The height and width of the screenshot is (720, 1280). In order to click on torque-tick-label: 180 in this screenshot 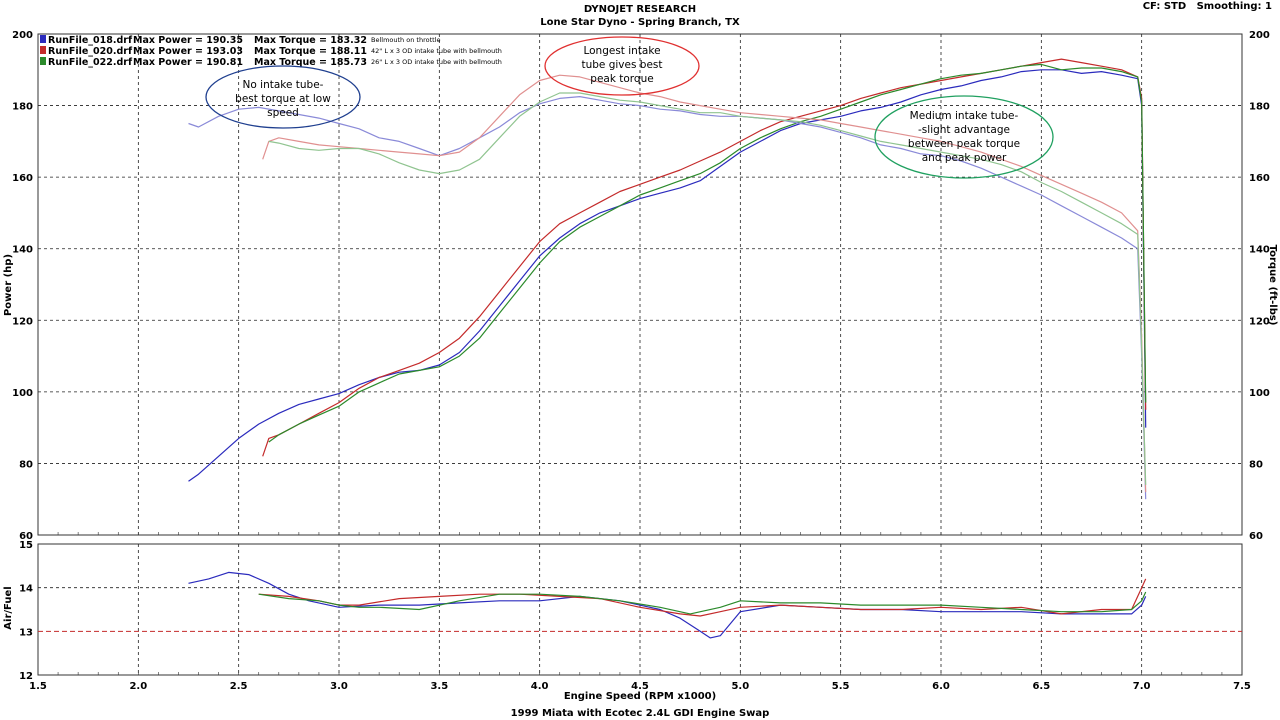, I will do `click(1259, 107)`.